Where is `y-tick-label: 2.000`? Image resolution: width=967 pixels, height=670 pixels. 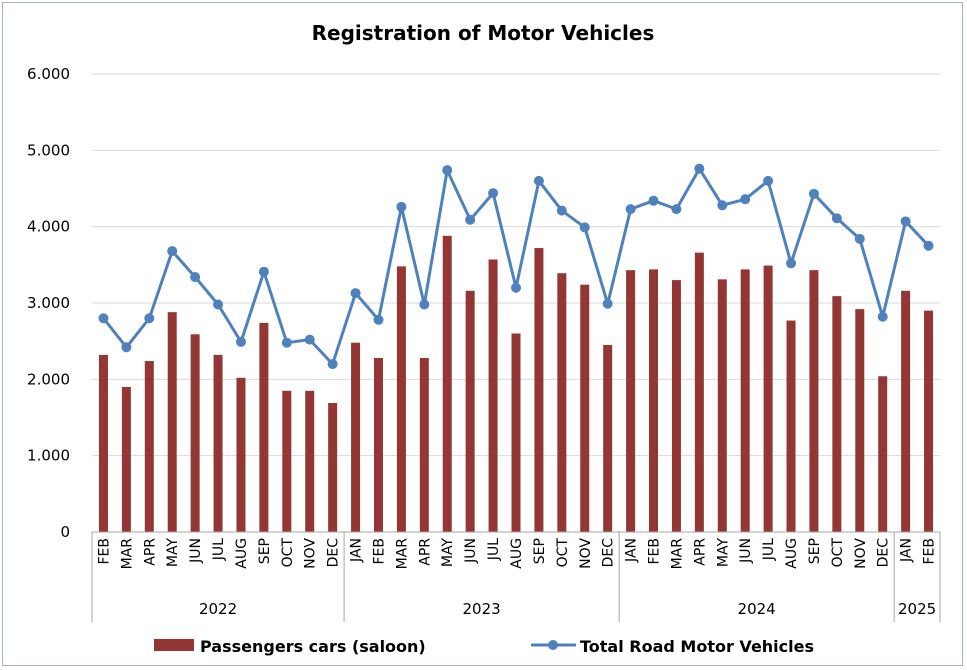
y-tick-label: 2.000 is located at coordinates (48, 379).